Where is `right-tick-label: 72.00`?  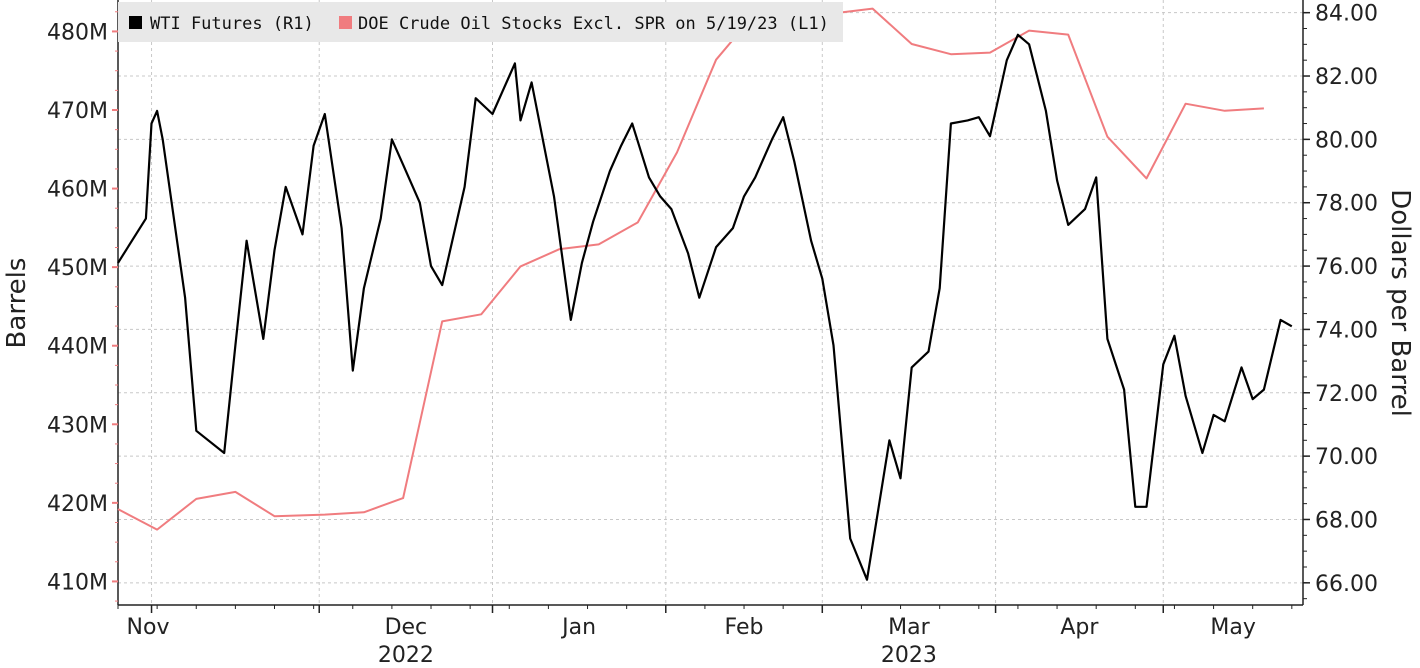 right-tick-label: 72.00 is located at coordinates (1346, 394).